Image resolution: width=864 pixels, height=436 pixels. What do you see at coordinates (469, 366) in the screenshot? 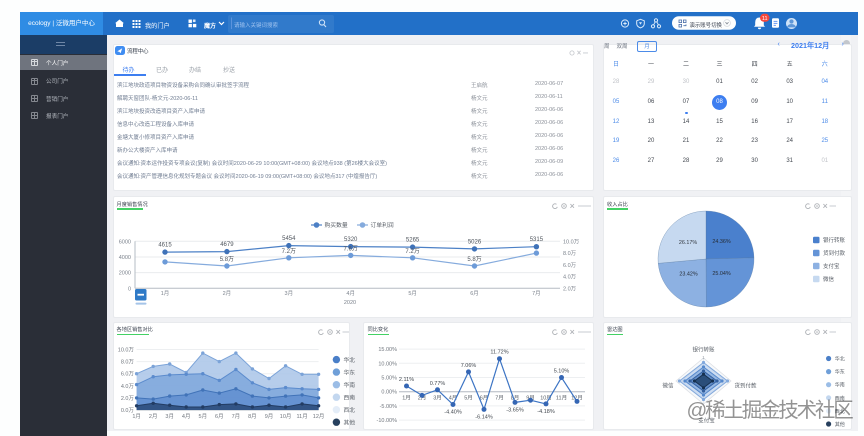
I see `svg-text: 7.06%` at bounding box center [469, 366].